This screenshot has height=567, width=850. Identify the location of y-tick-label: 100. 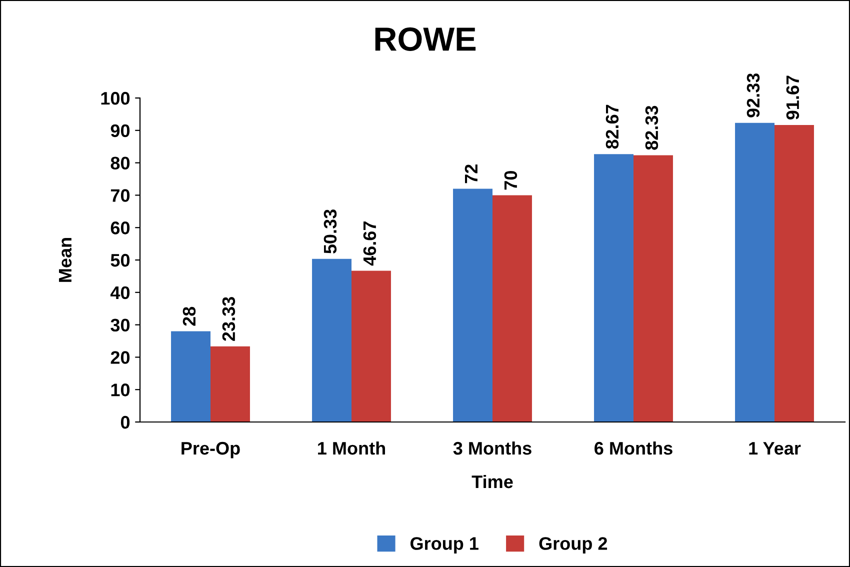
(115, 98).